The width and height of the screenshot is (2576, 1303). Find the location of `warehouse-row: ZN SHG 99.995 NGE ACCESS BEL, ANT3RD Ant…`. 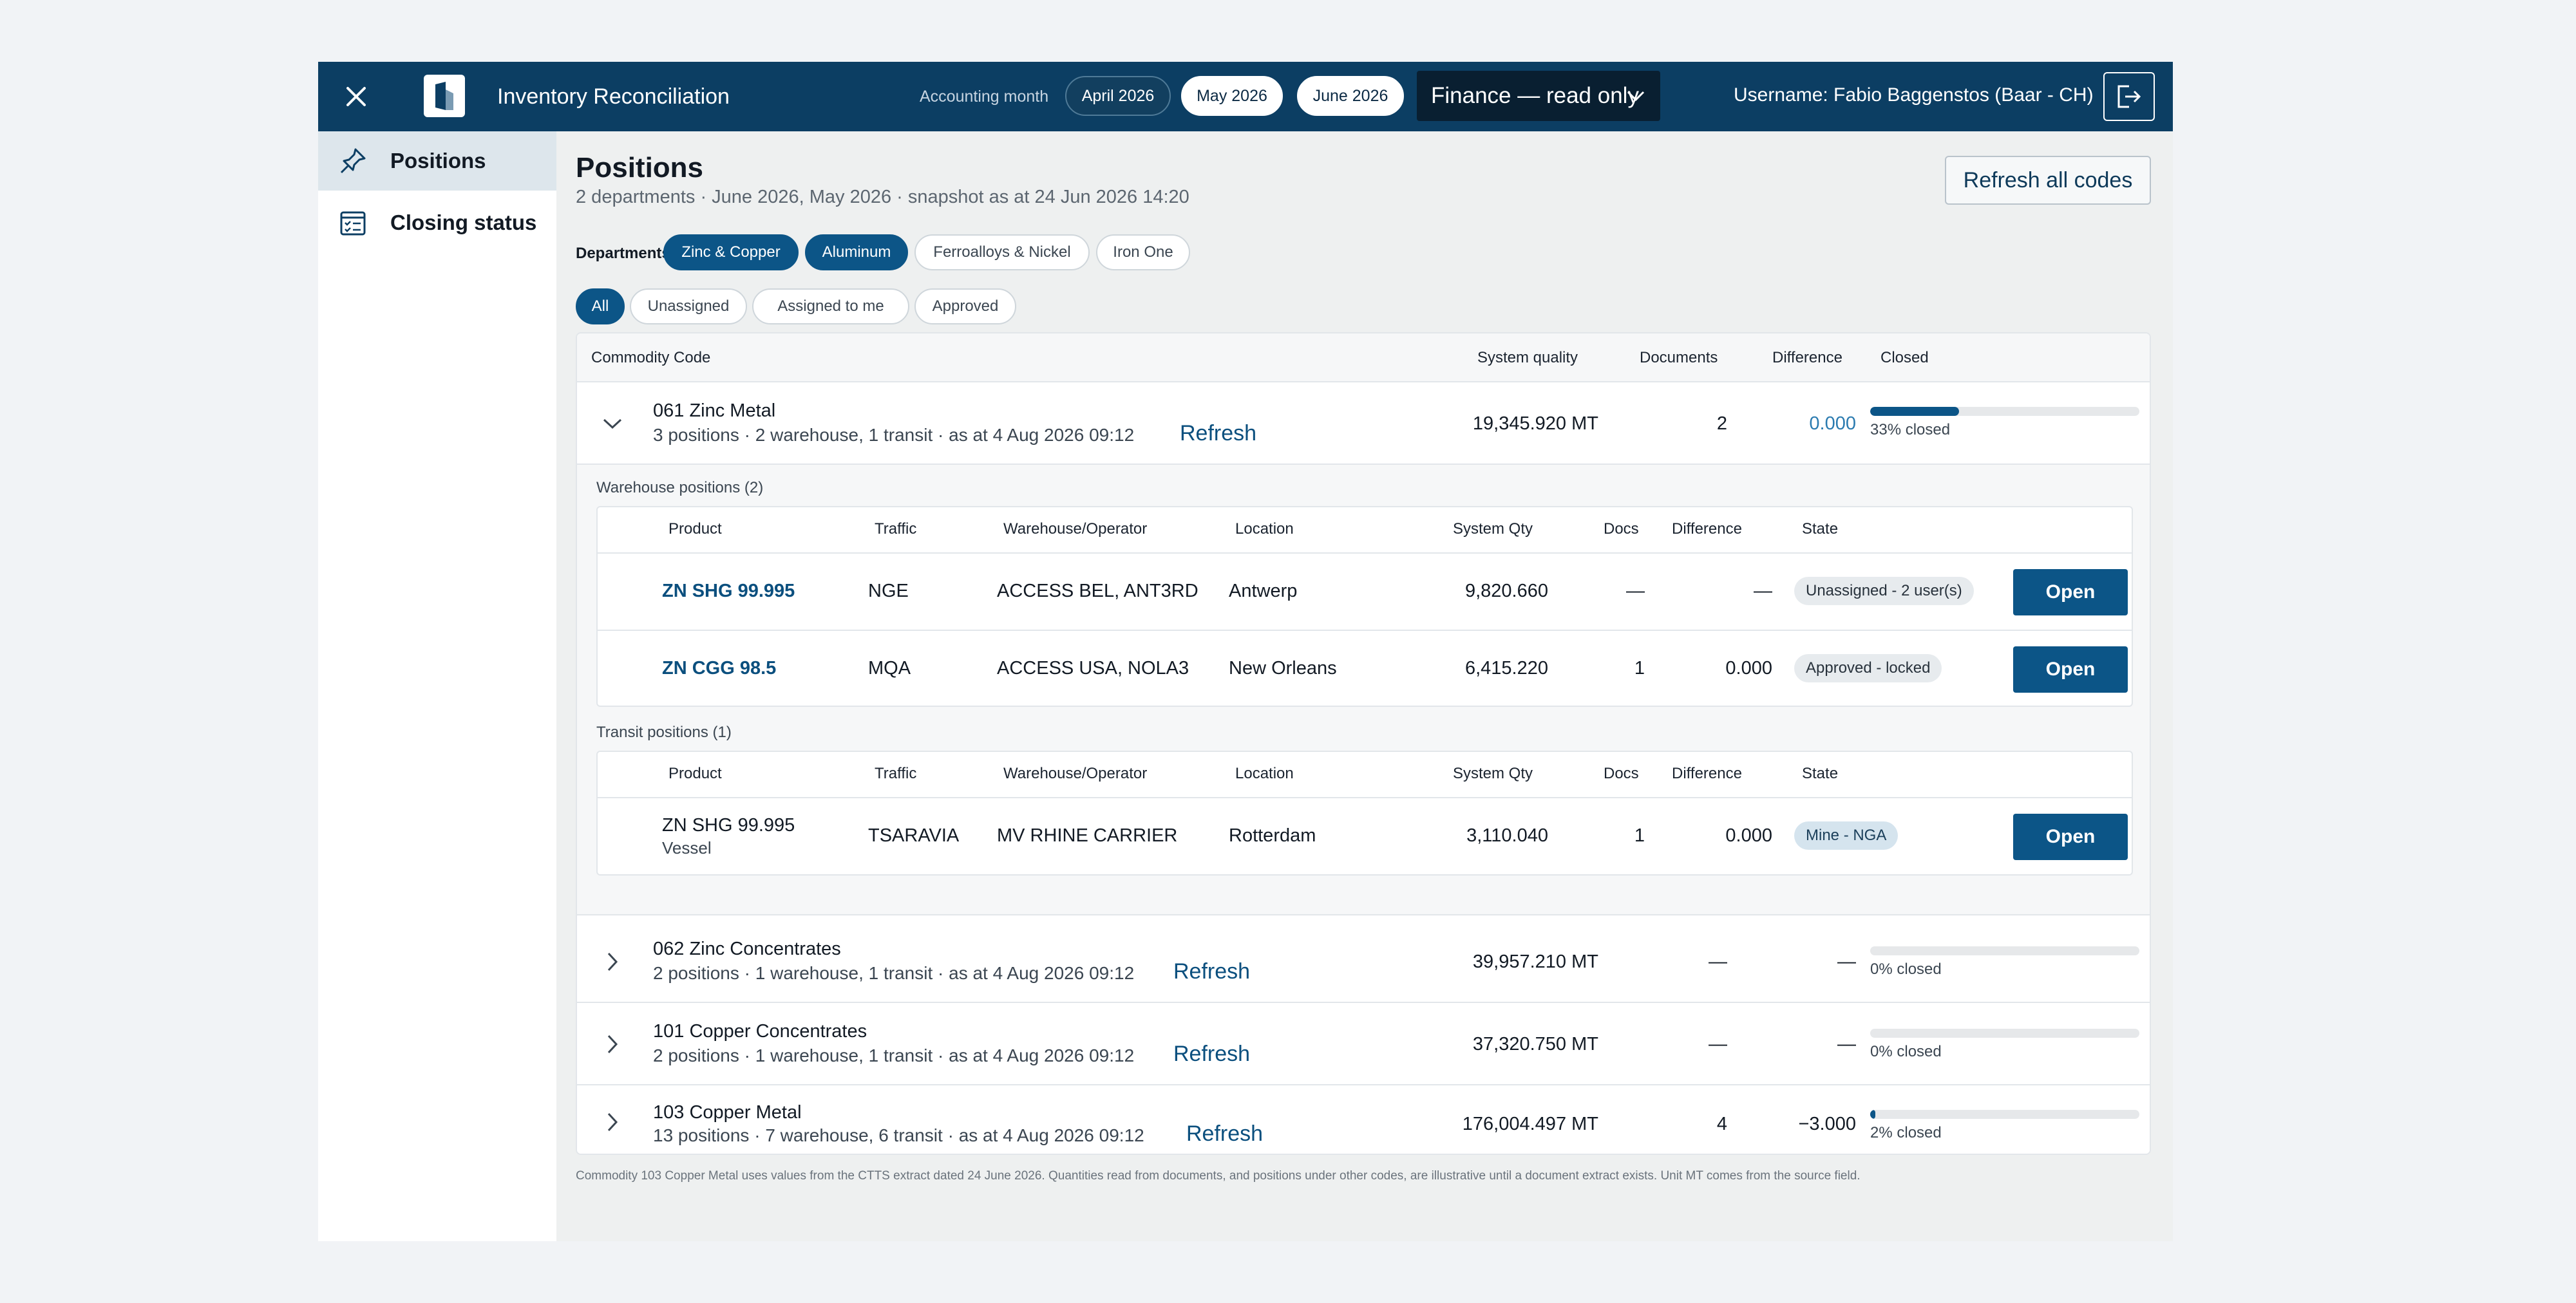

warehouse-row: ZN SHG 99.995 NGE ACCESS BEL, ANT3RD Ant… is located at coordinates (1365, 592).